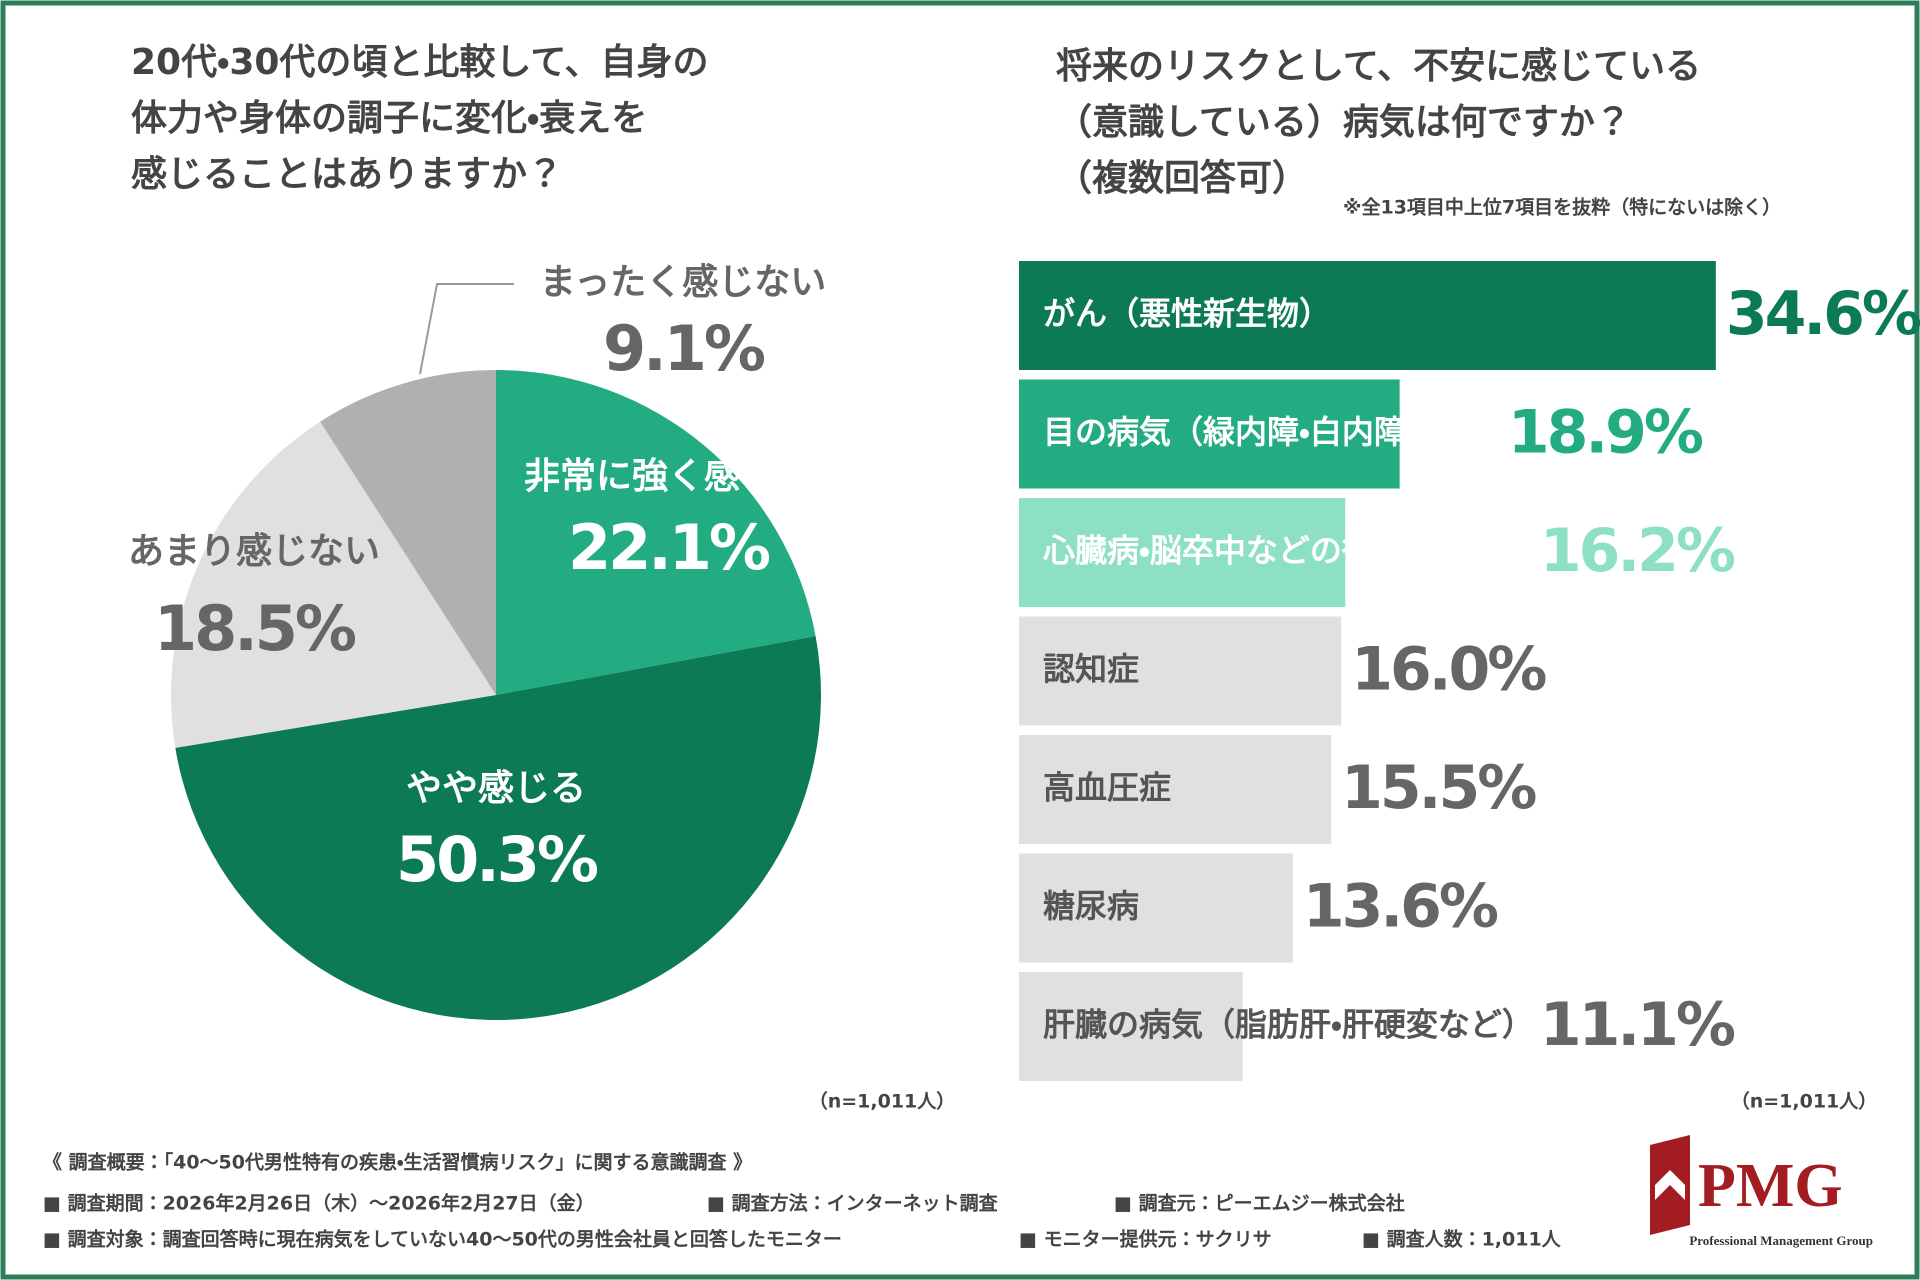 The image size is (1920, 1280). I want to click on slice-value: 50.3%, so click(497, 859).